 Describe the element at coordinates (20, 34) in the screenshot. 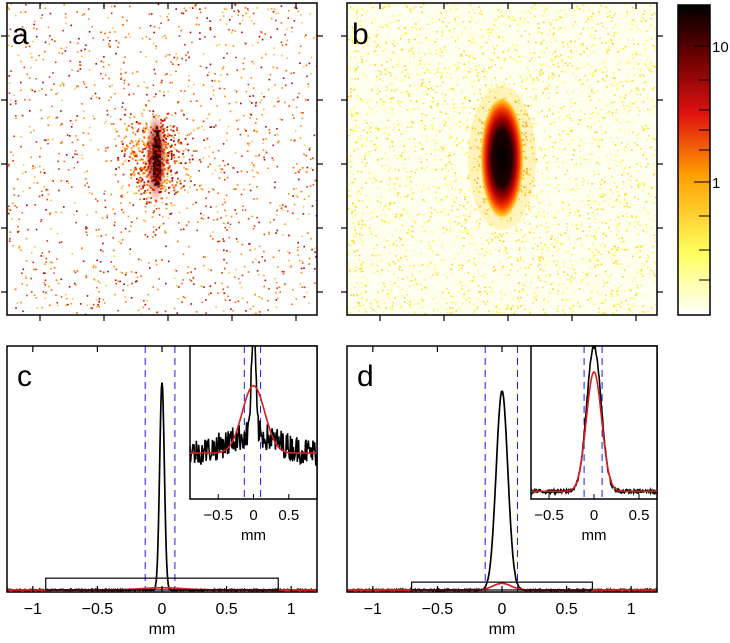

I see `panel-label-a: a` at that location.